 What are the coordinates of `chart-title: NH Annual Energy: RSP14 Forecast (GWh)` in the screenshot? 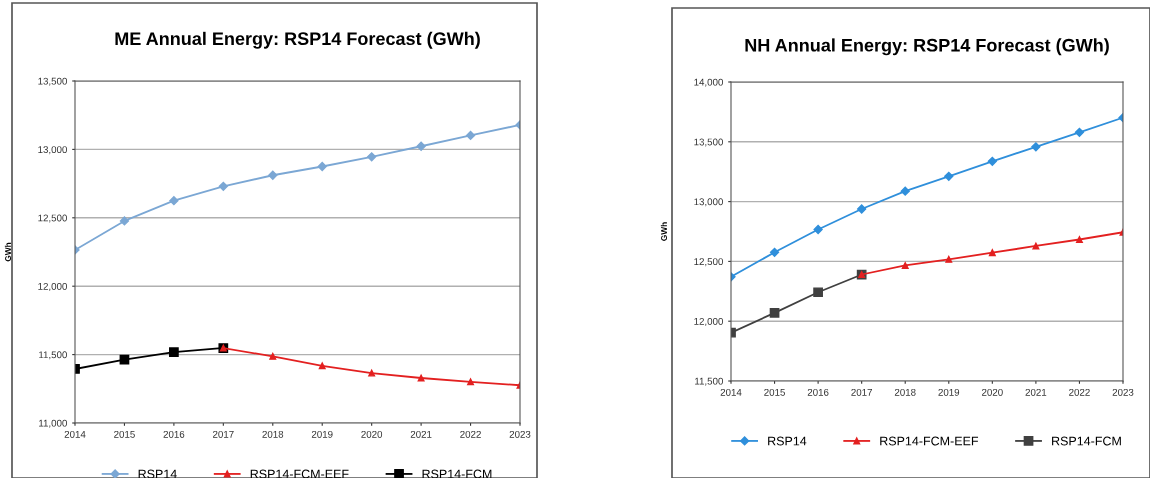 It's located at (927, 47).